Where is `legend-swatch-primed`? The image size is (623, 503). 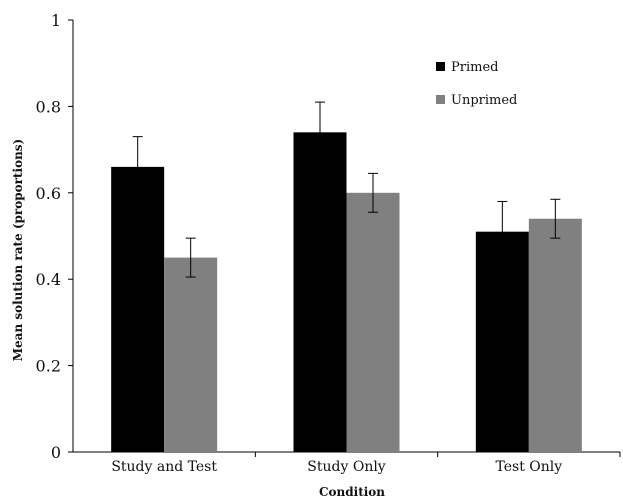 legend-swatch-primed is located at coordinates (440, 66).